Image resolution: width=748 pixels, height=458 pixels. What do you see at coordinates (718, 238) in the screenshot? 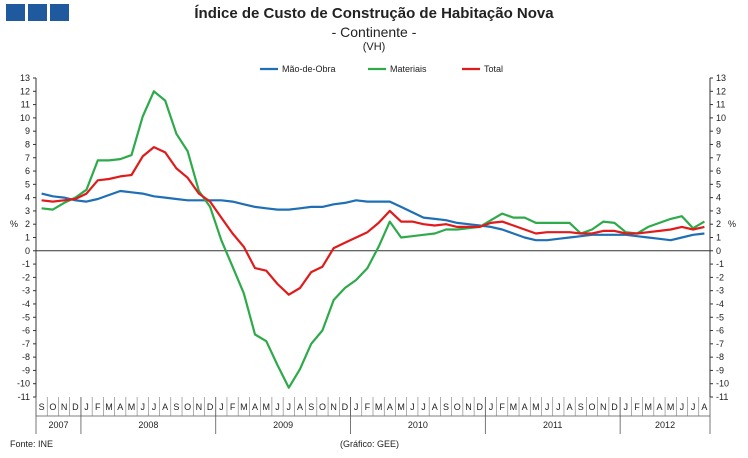
I see `y-tick-label-right: 1` at bounding box center [718, 238].